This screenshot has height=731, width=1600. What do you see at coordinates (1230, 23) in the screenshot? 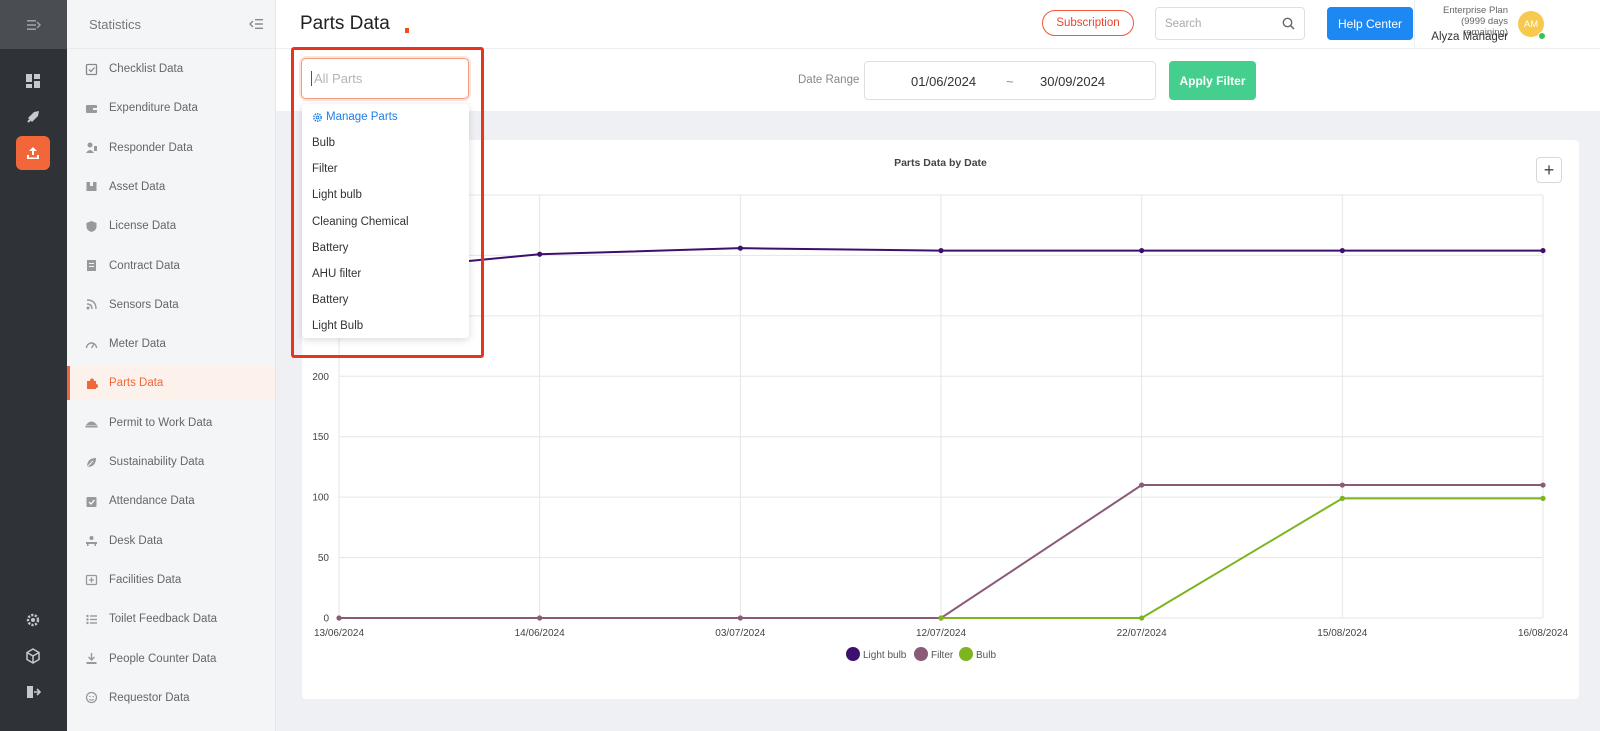
I see `search-input: Search` at bounding box center [1230, 23].